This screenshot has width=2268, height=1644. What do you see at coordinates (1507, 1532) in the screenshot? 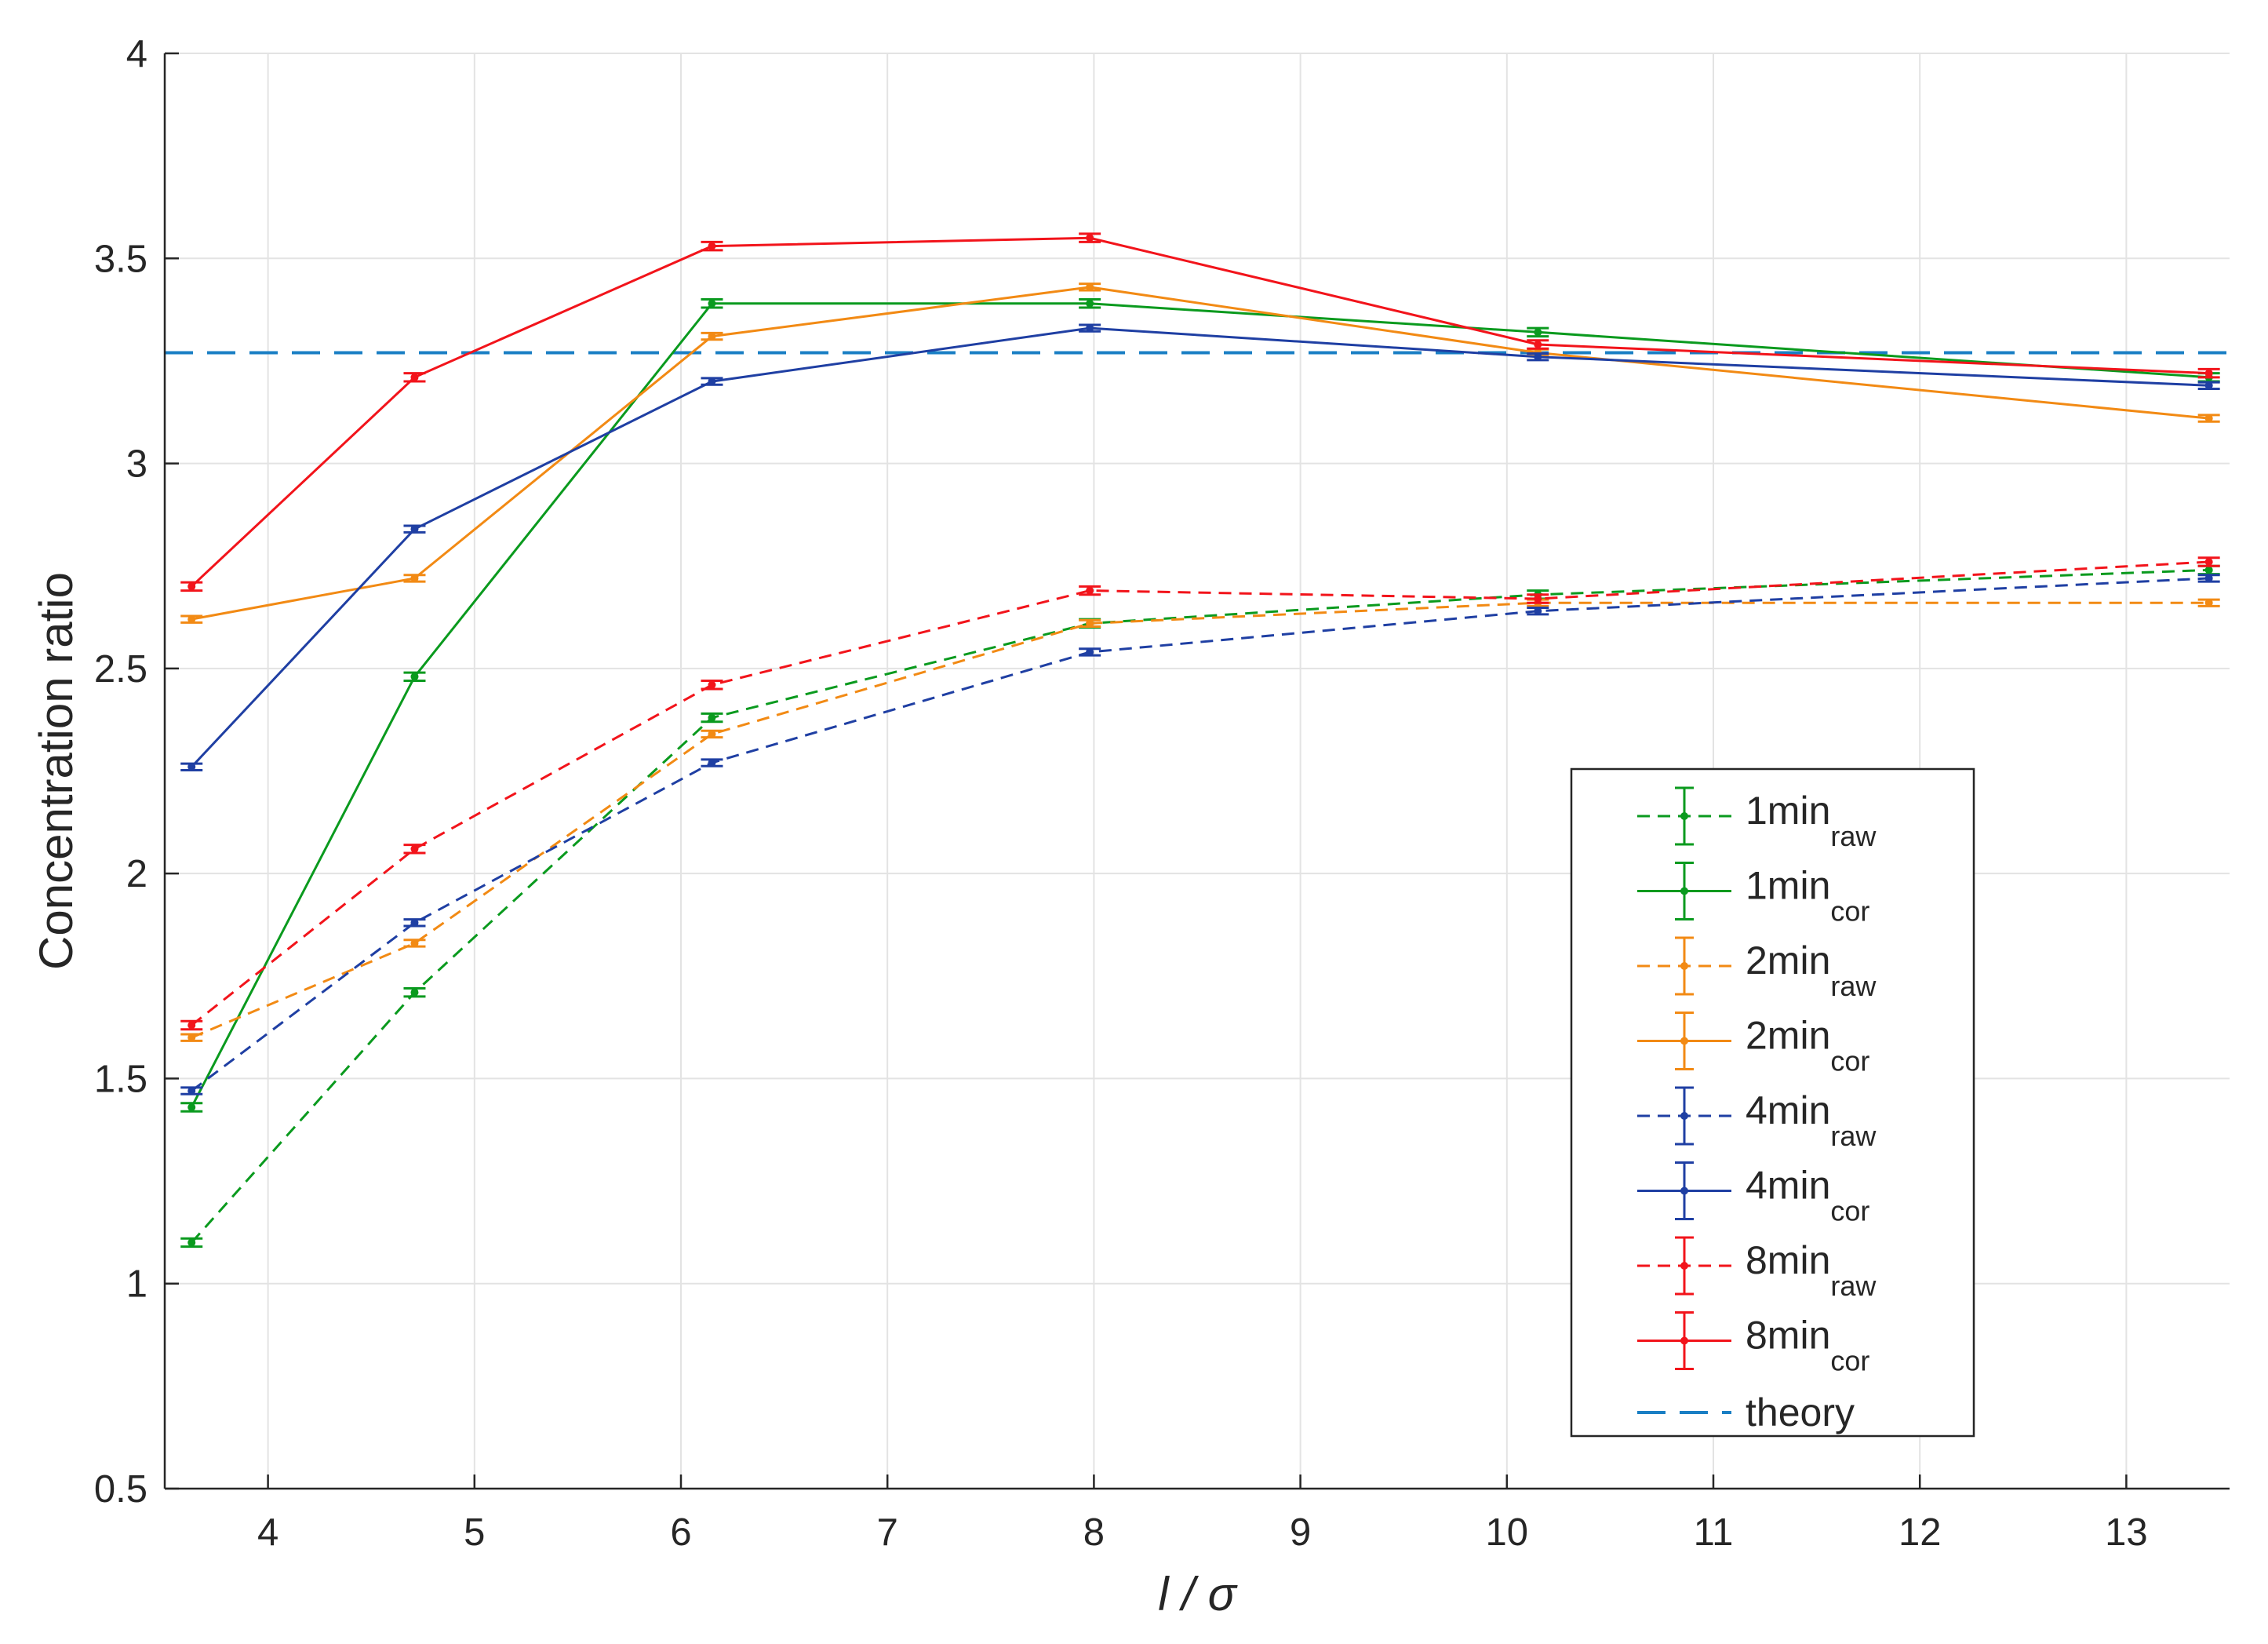
I see `x-tick-label: 10` at bounding box center [1507, 1532].